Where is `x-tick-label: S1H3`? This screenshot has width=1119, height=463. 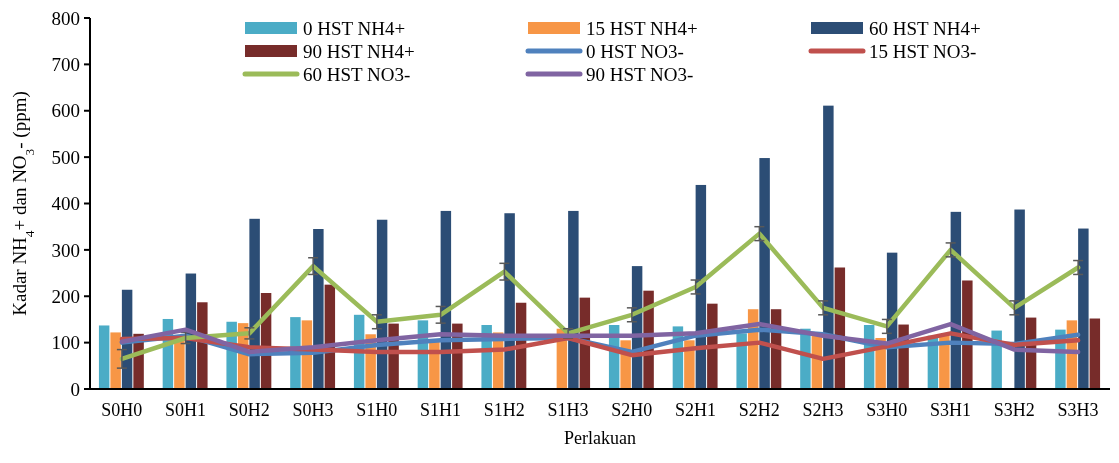 x-tick-label: S1H3 is located at coordinates (568, 410).